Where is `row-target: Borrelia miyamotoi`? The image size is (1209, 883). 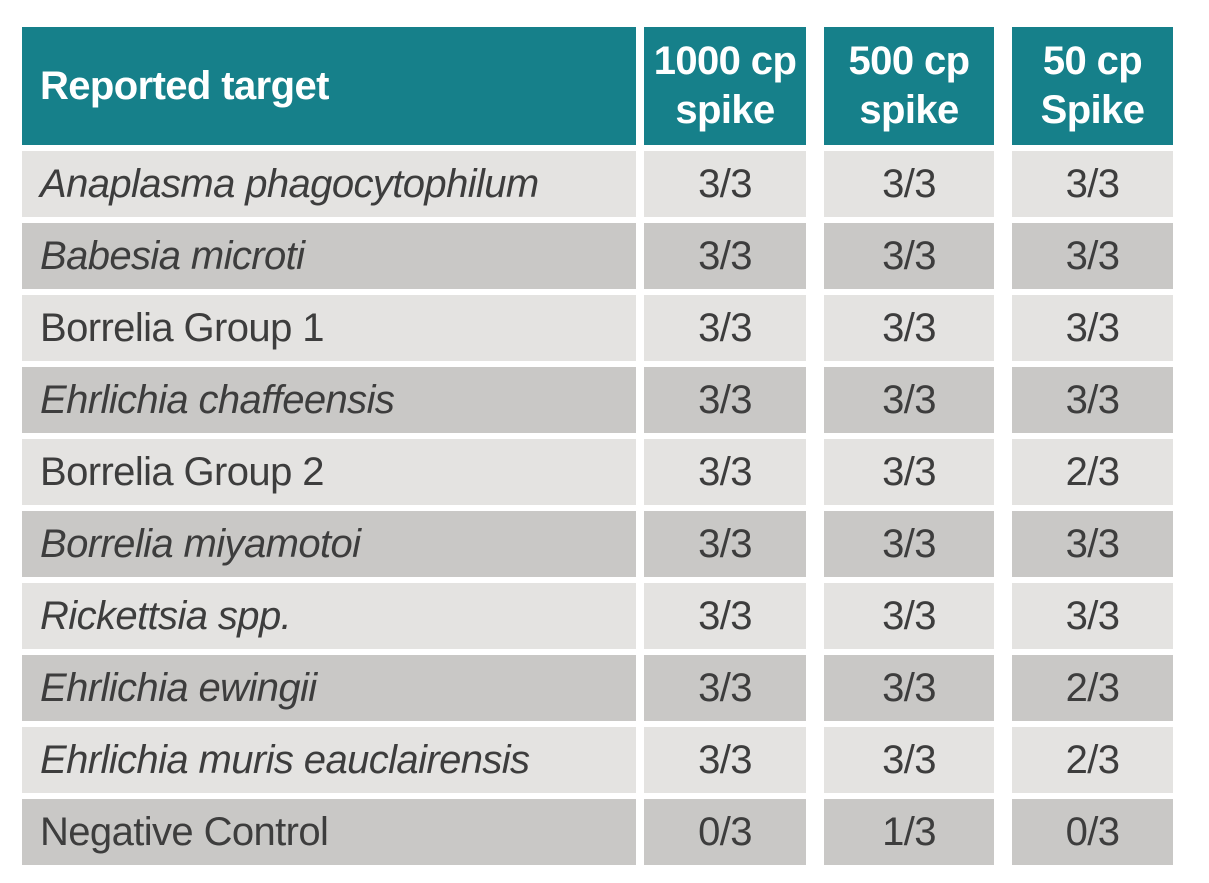 row-target: Borrelia miyamotoi is located at coordinates (329, 544).